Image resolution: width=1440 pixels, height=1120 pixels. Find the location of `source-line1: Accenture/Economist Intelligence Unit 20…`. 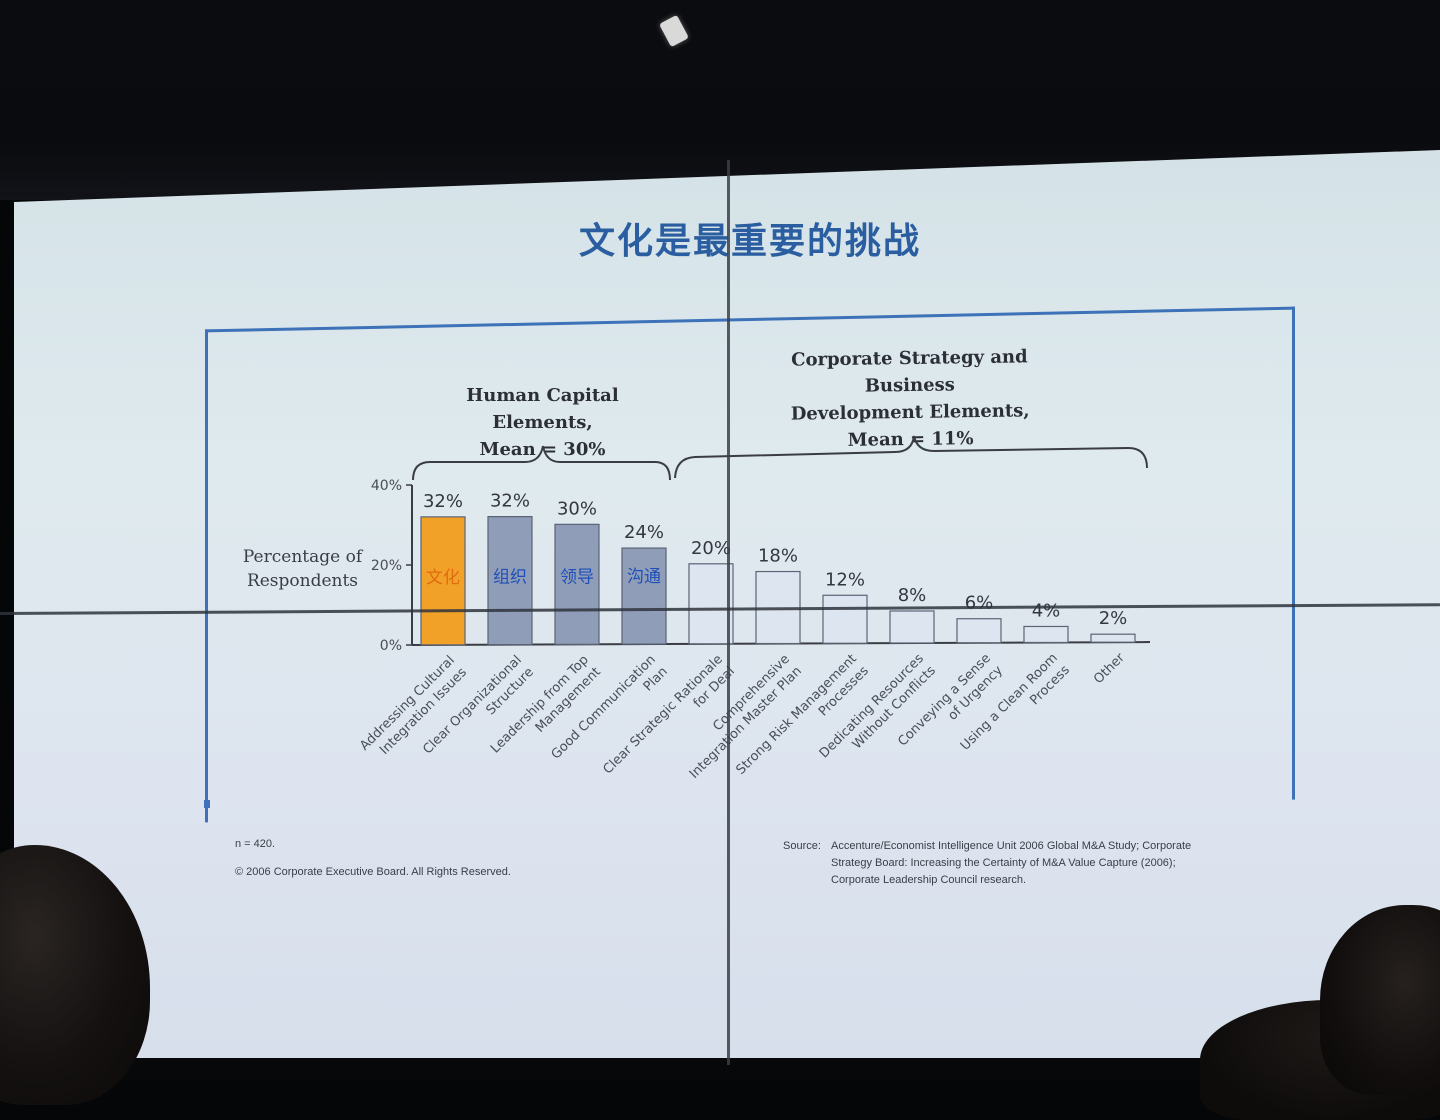

source-line1: Accenture/Economist Intelligence Unit 20… is located at coordinates (1011, 846).